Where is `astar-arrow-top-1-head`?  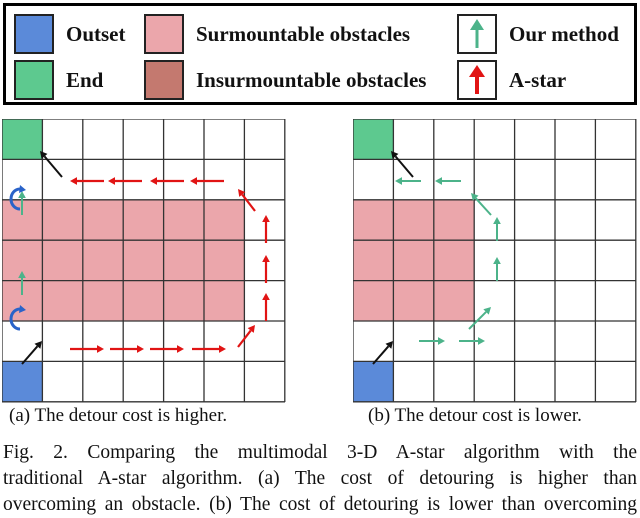
astar-arrow-top-1-head is located at coordinates (153, 181).